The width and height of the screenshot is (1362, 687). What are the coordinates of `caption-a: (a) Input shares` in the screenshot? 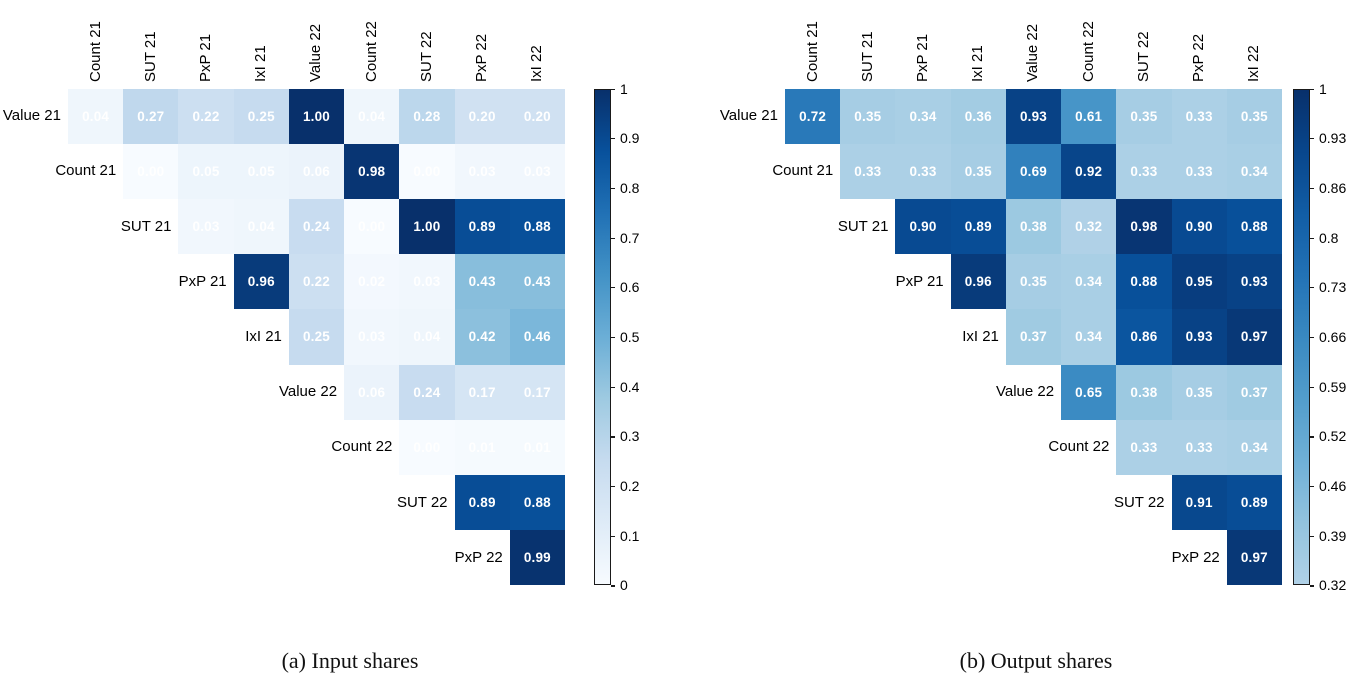 It's located at (350, 660).